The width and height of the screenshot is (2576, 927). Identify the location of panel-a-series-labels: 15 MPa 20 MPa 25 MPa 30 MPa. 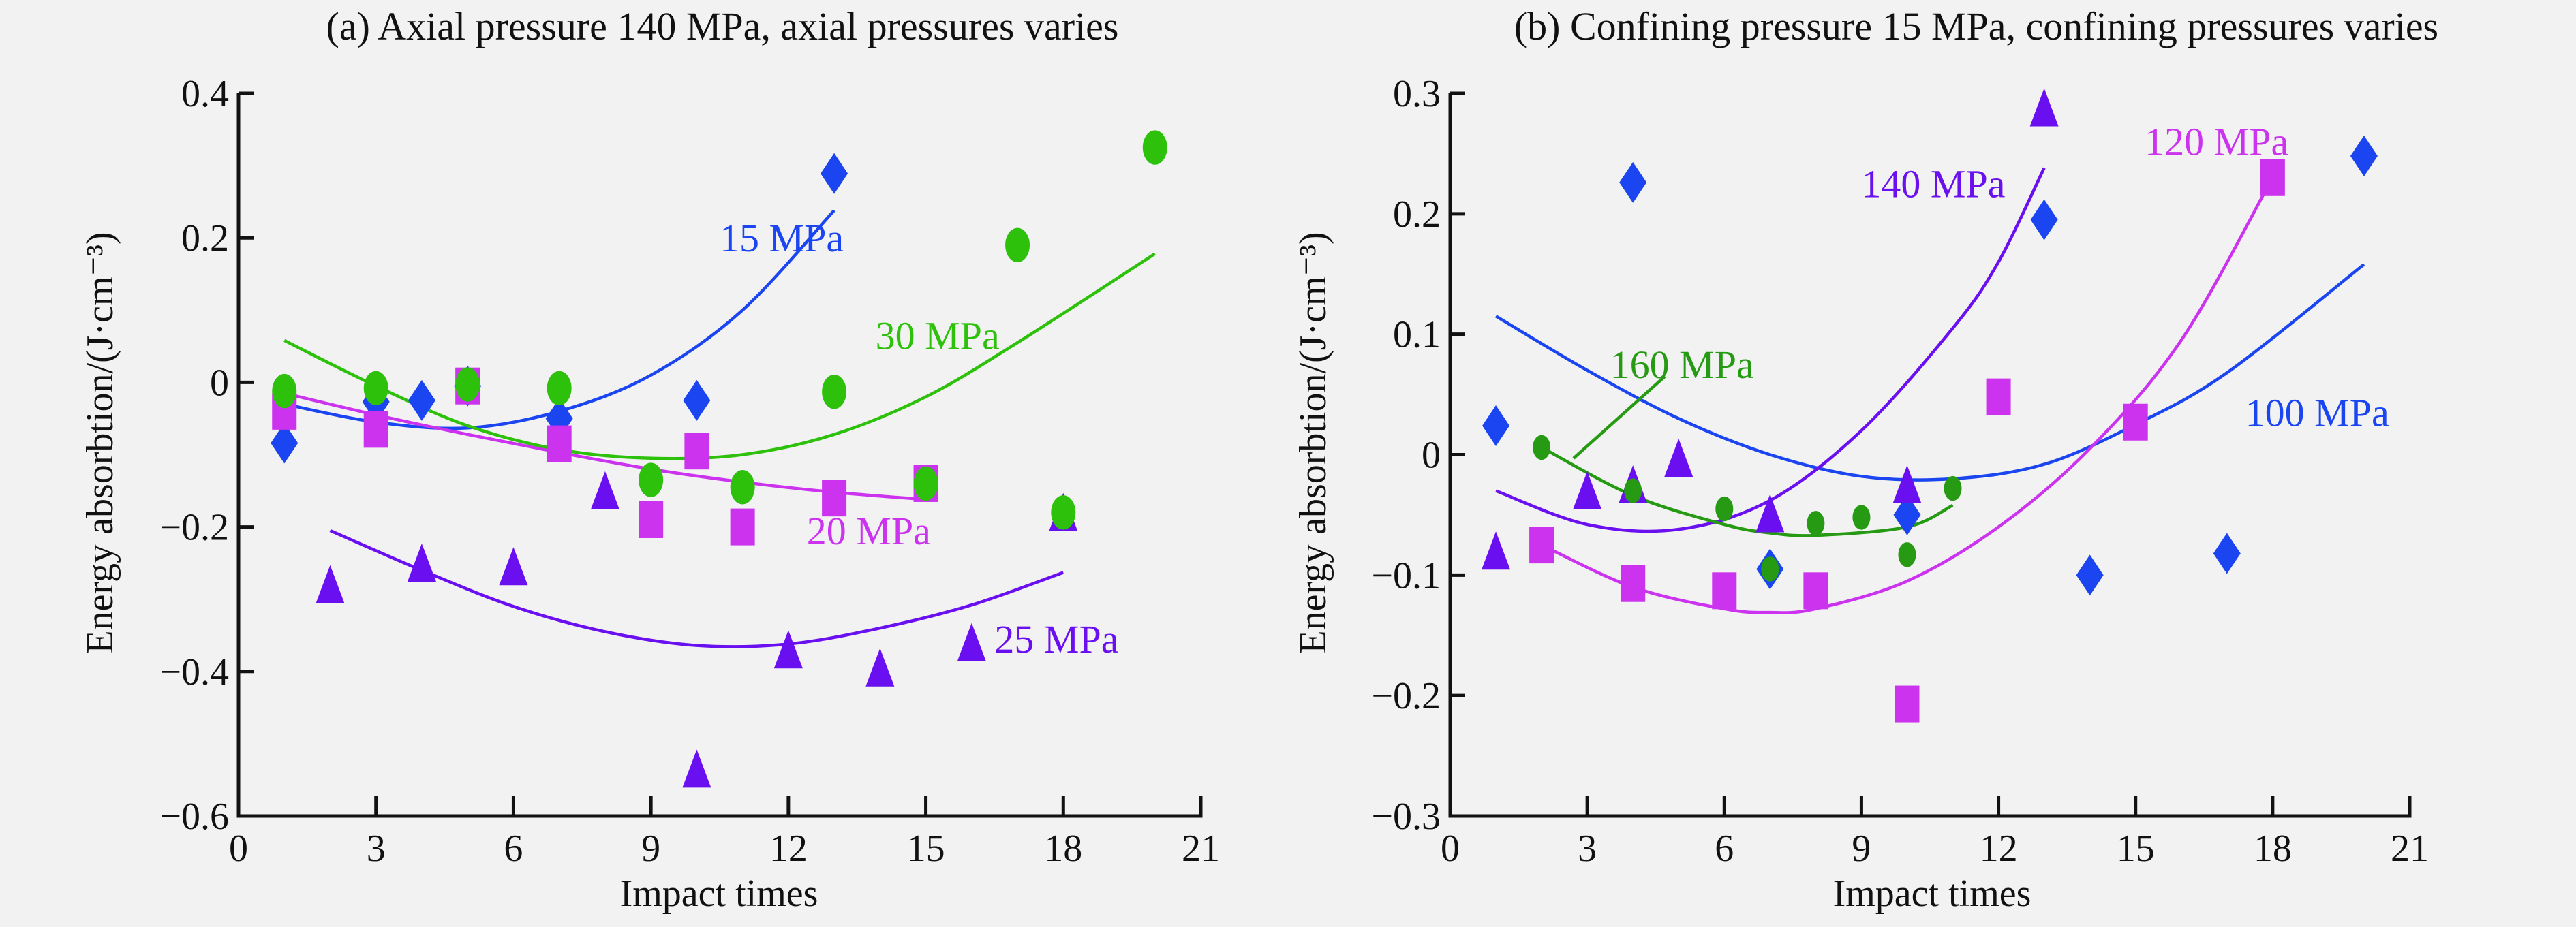
(920, 438).